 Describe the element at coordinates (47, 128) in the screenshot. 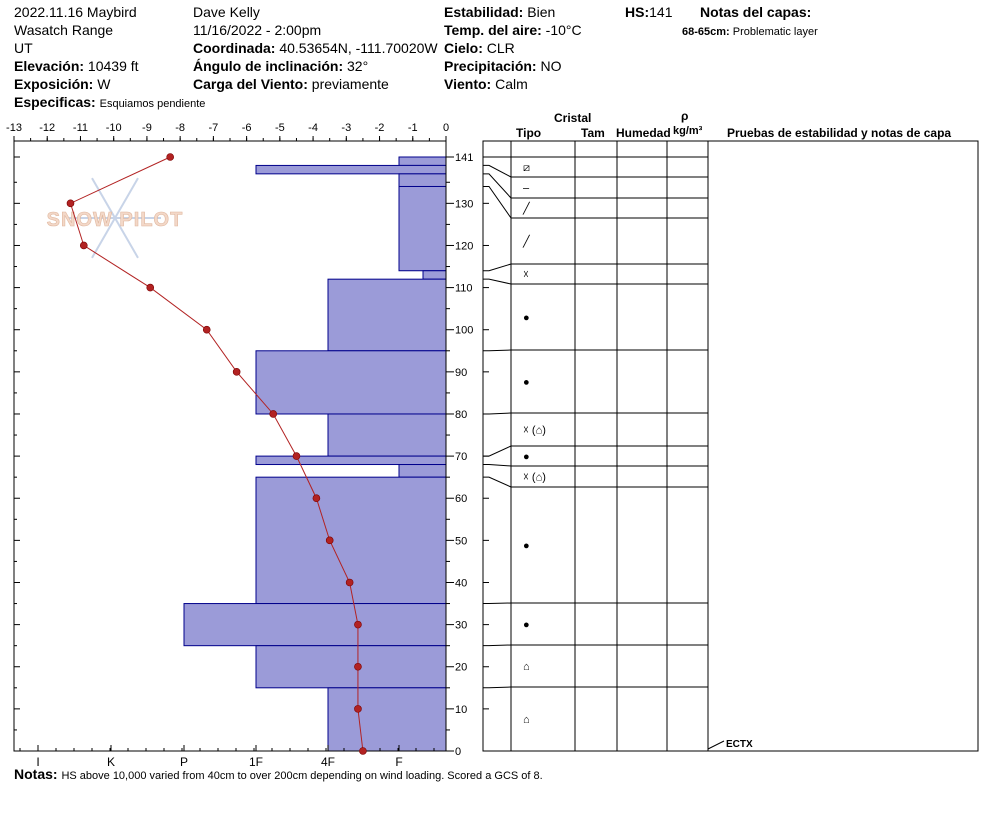

I see `temp-tick-label: -12` at that location.